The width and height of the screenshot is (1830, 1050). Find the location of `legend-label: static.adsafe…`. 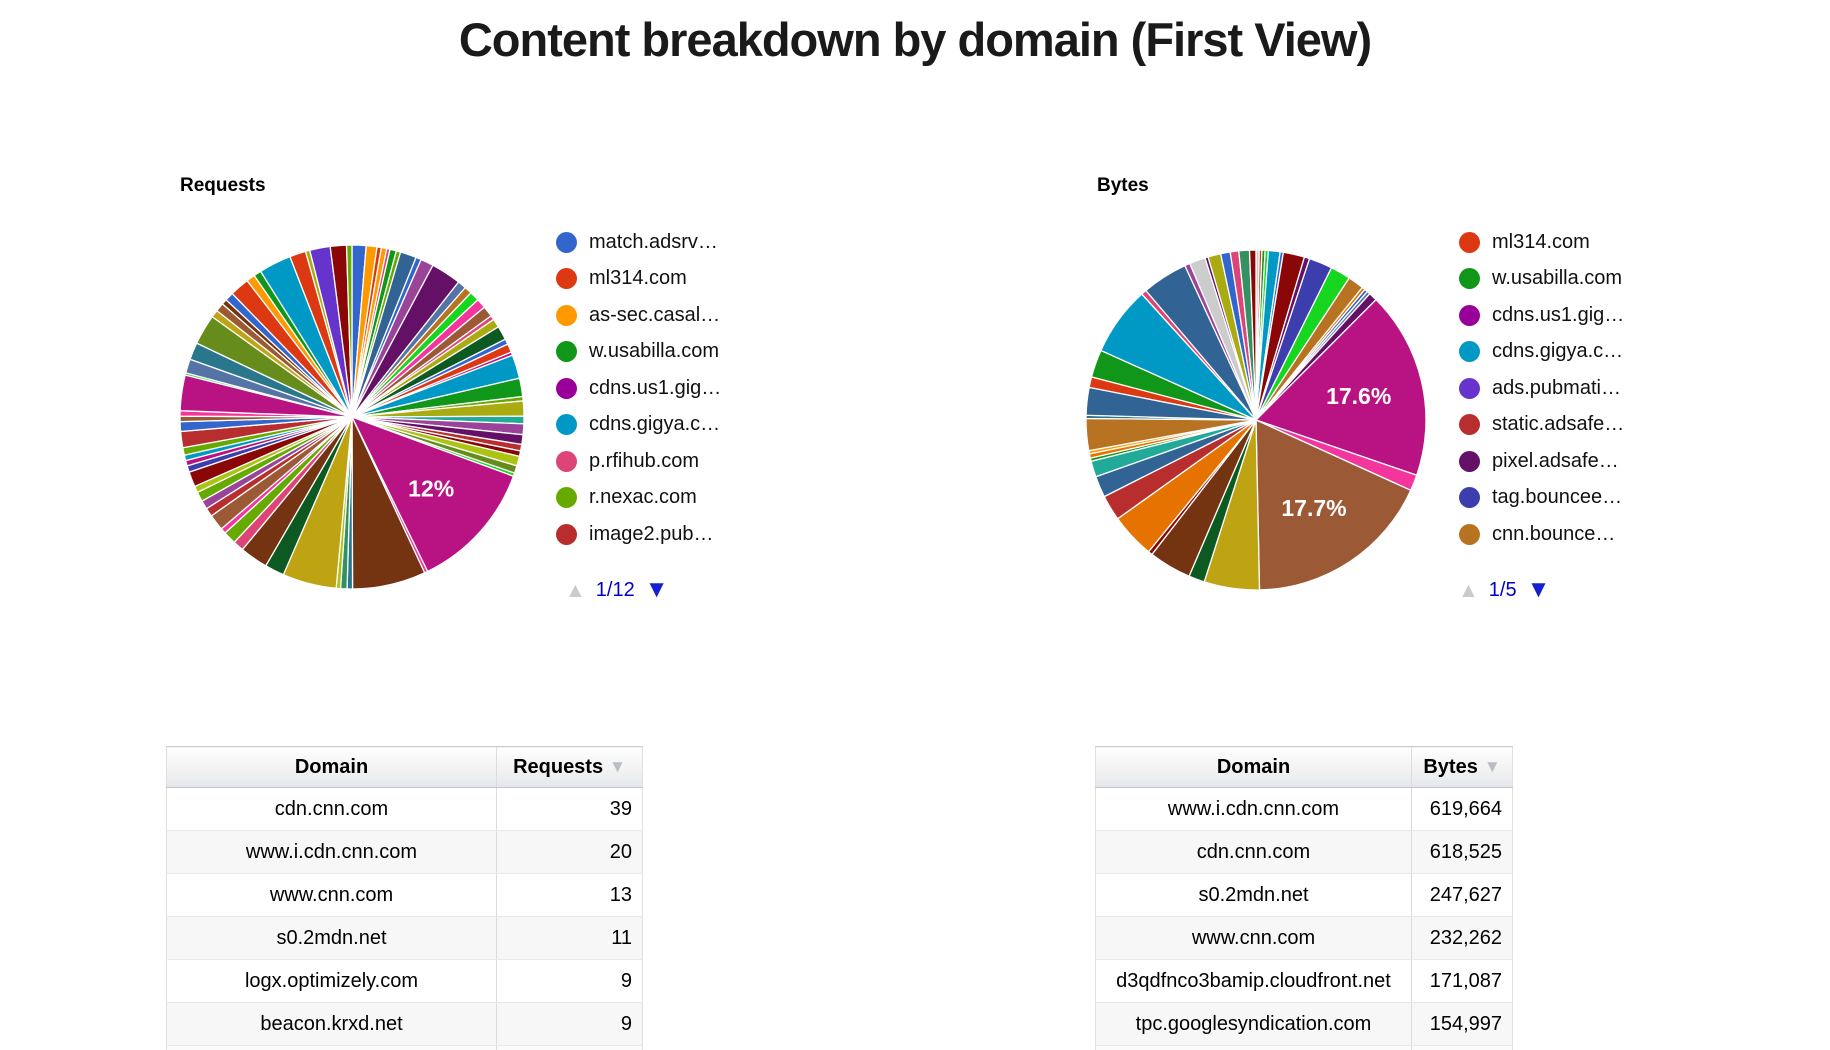

legend-label: static.adsafe… is located at coordinates (1558, 424).